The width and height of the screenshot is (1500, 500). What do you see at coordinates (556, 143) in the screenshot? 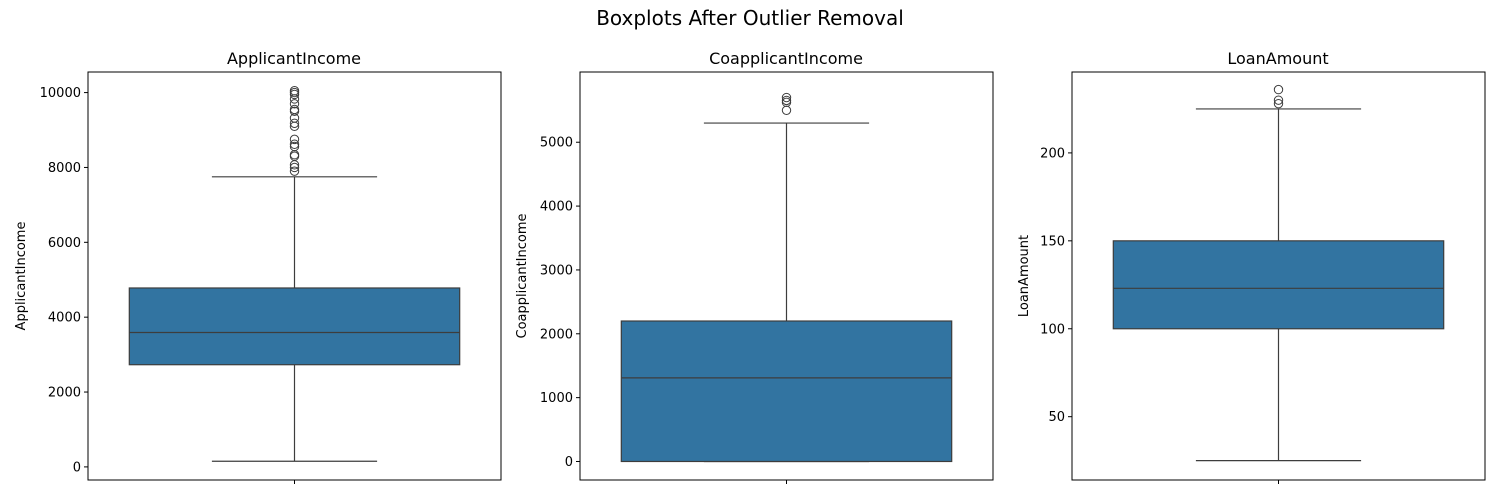
I see `y-tick-label: 5000` at bounding box center [556, 143].